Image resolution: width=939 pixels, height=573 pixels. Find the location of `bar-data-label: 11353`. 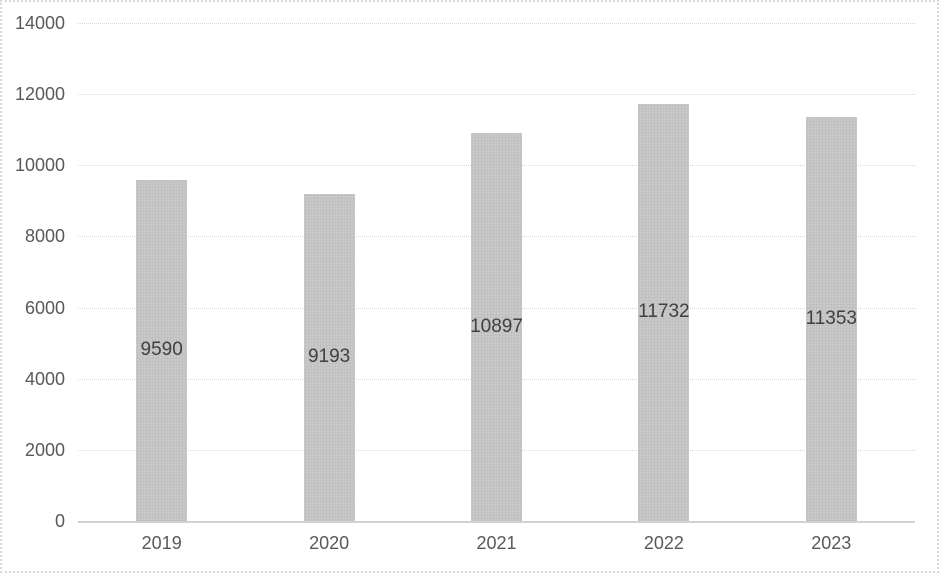

bar-data-label: 11353 is located at coordinates (831, 319).